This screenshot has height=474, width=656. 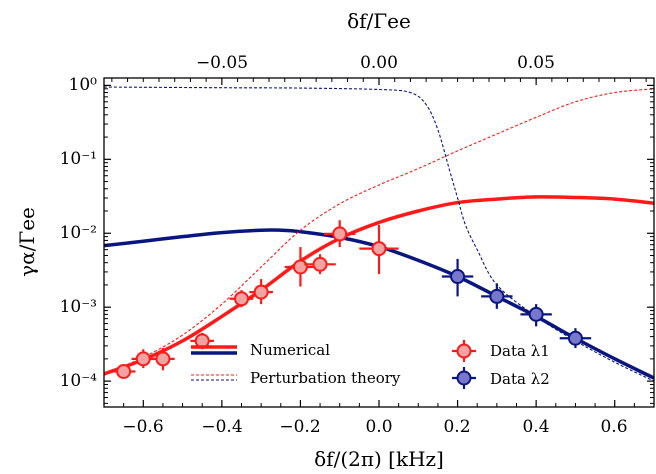 I want to click on x-tick-labels: −0.6 −0.4 −0.2 0.0 0.2 0.4 0.6, so click(x=374, y=427).